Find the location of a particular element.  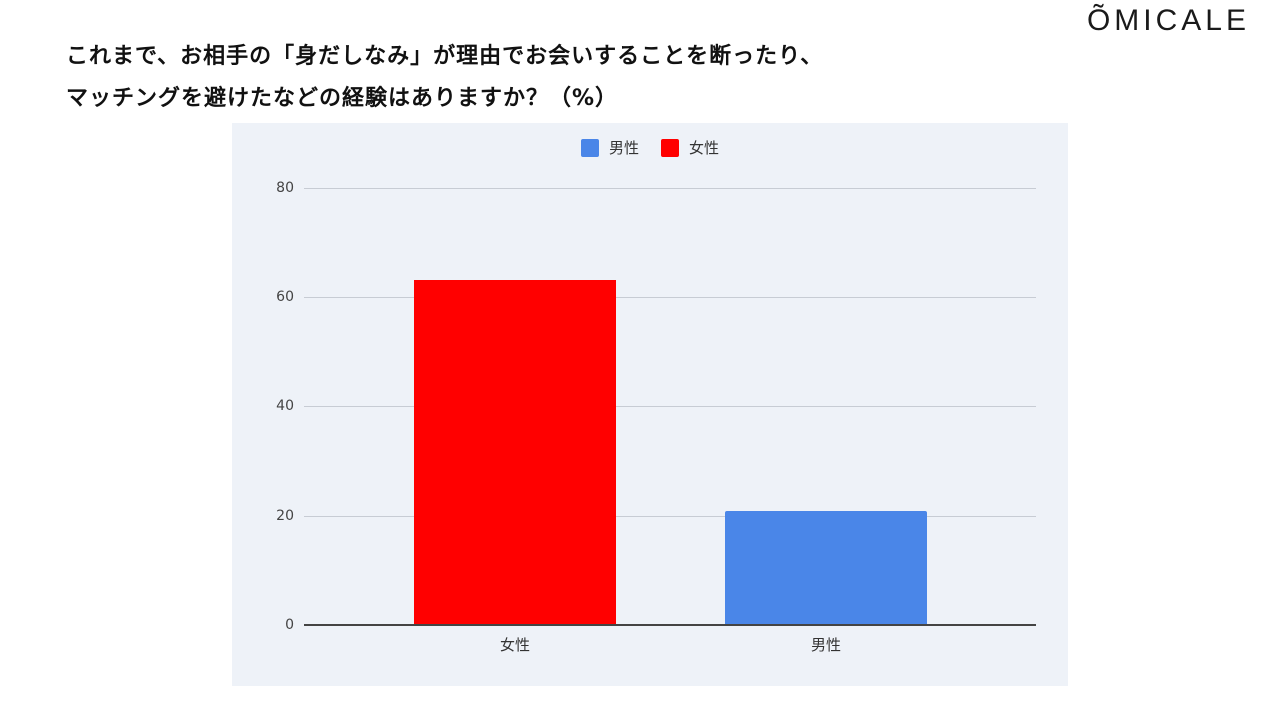

legend-item-female: 女性 is located at coordinates (690, 147).